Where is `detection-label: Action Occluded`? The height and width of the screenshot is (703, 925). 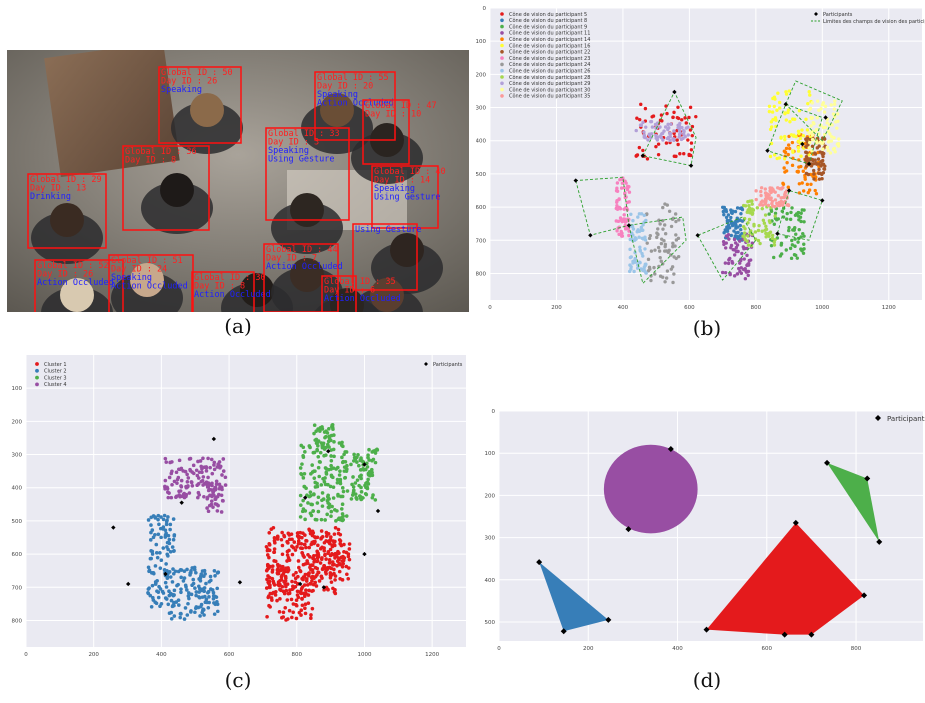
detection-label: Action Occluded is located at coordinates (304, 267).